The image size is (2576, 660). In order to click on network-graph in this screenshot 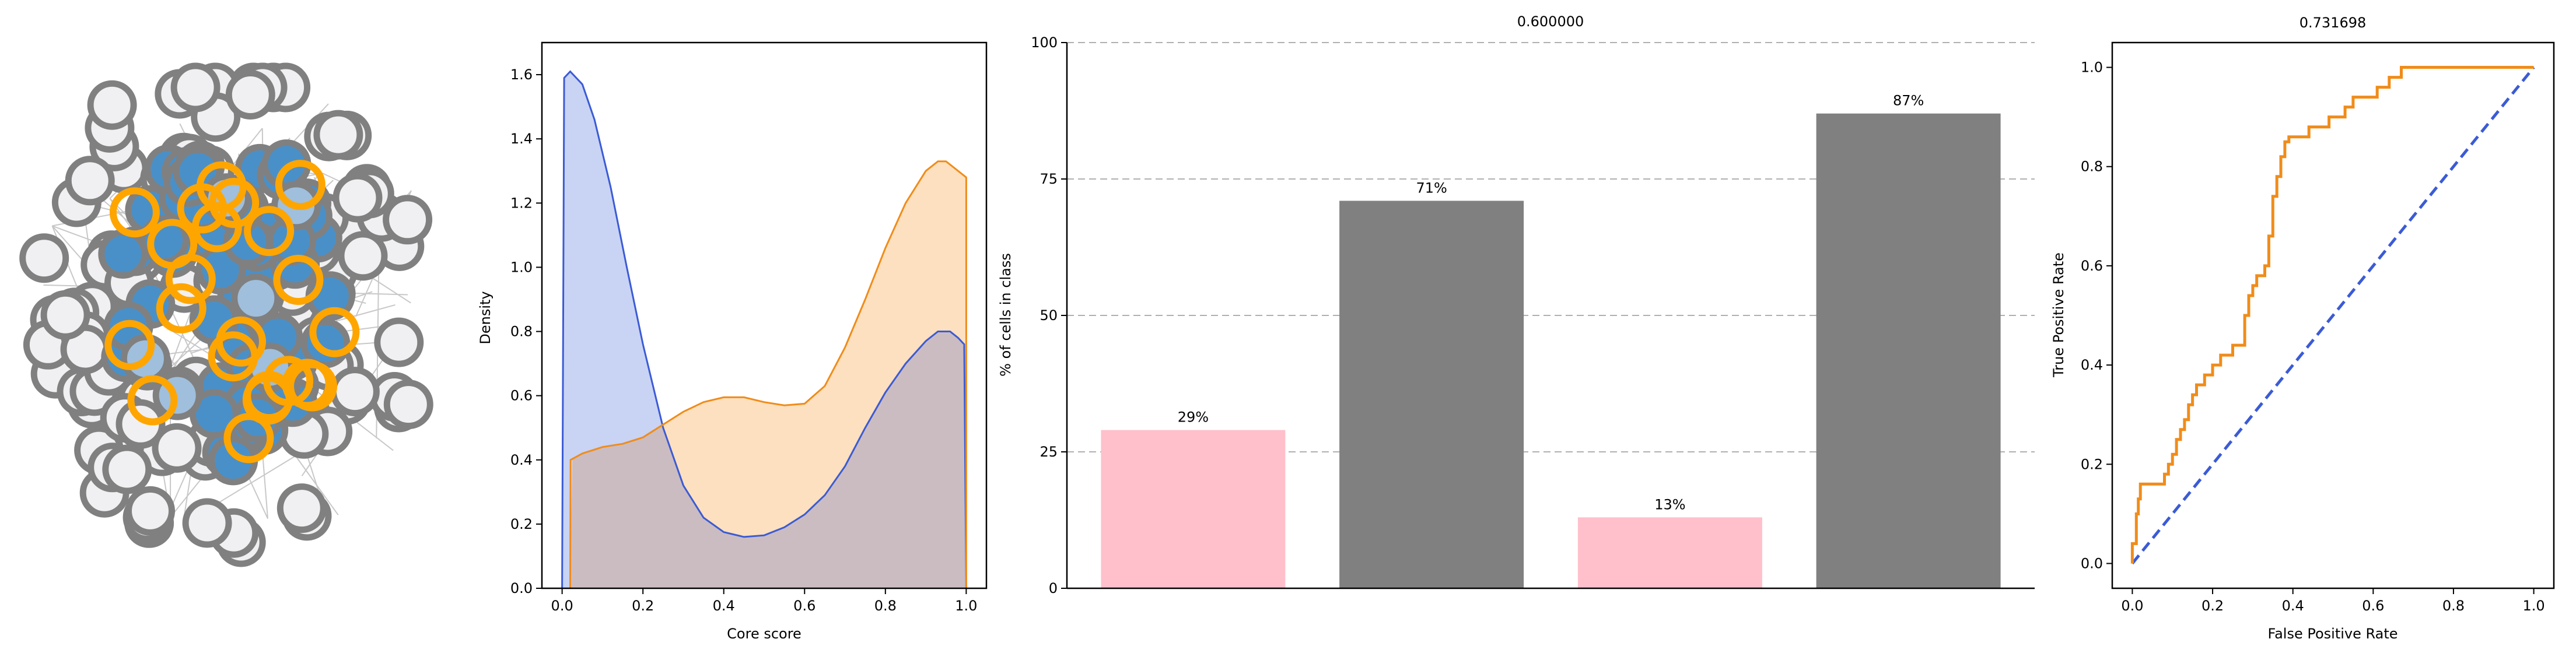, I will do `click(226, 314)`.